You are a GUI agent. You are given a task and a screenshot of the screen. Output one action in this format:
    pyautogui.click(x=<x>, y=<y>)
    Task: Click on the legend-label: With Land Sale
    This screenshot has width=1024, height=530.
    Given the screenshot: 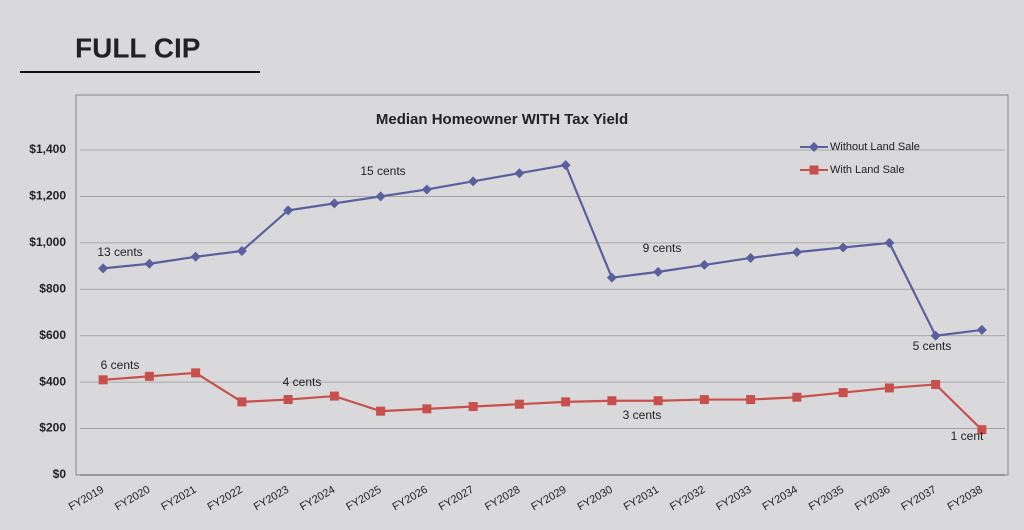 What is the action you would take?
    pyautogui.click(x=867, y=170)
    